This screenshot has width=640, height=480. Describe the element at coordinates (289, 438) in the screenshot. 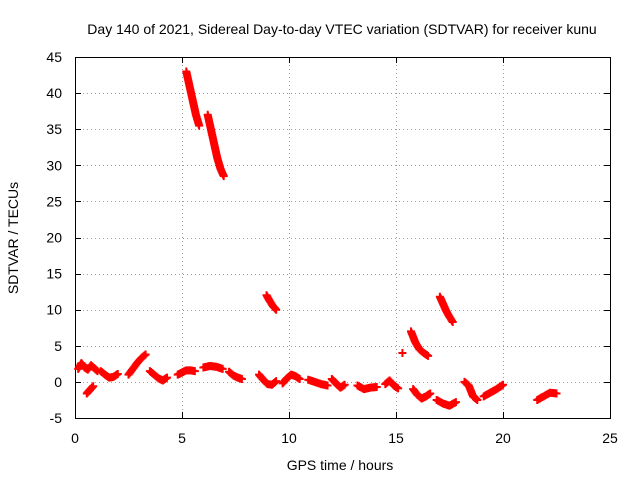

I see `x-tick-label: 10` at that location.